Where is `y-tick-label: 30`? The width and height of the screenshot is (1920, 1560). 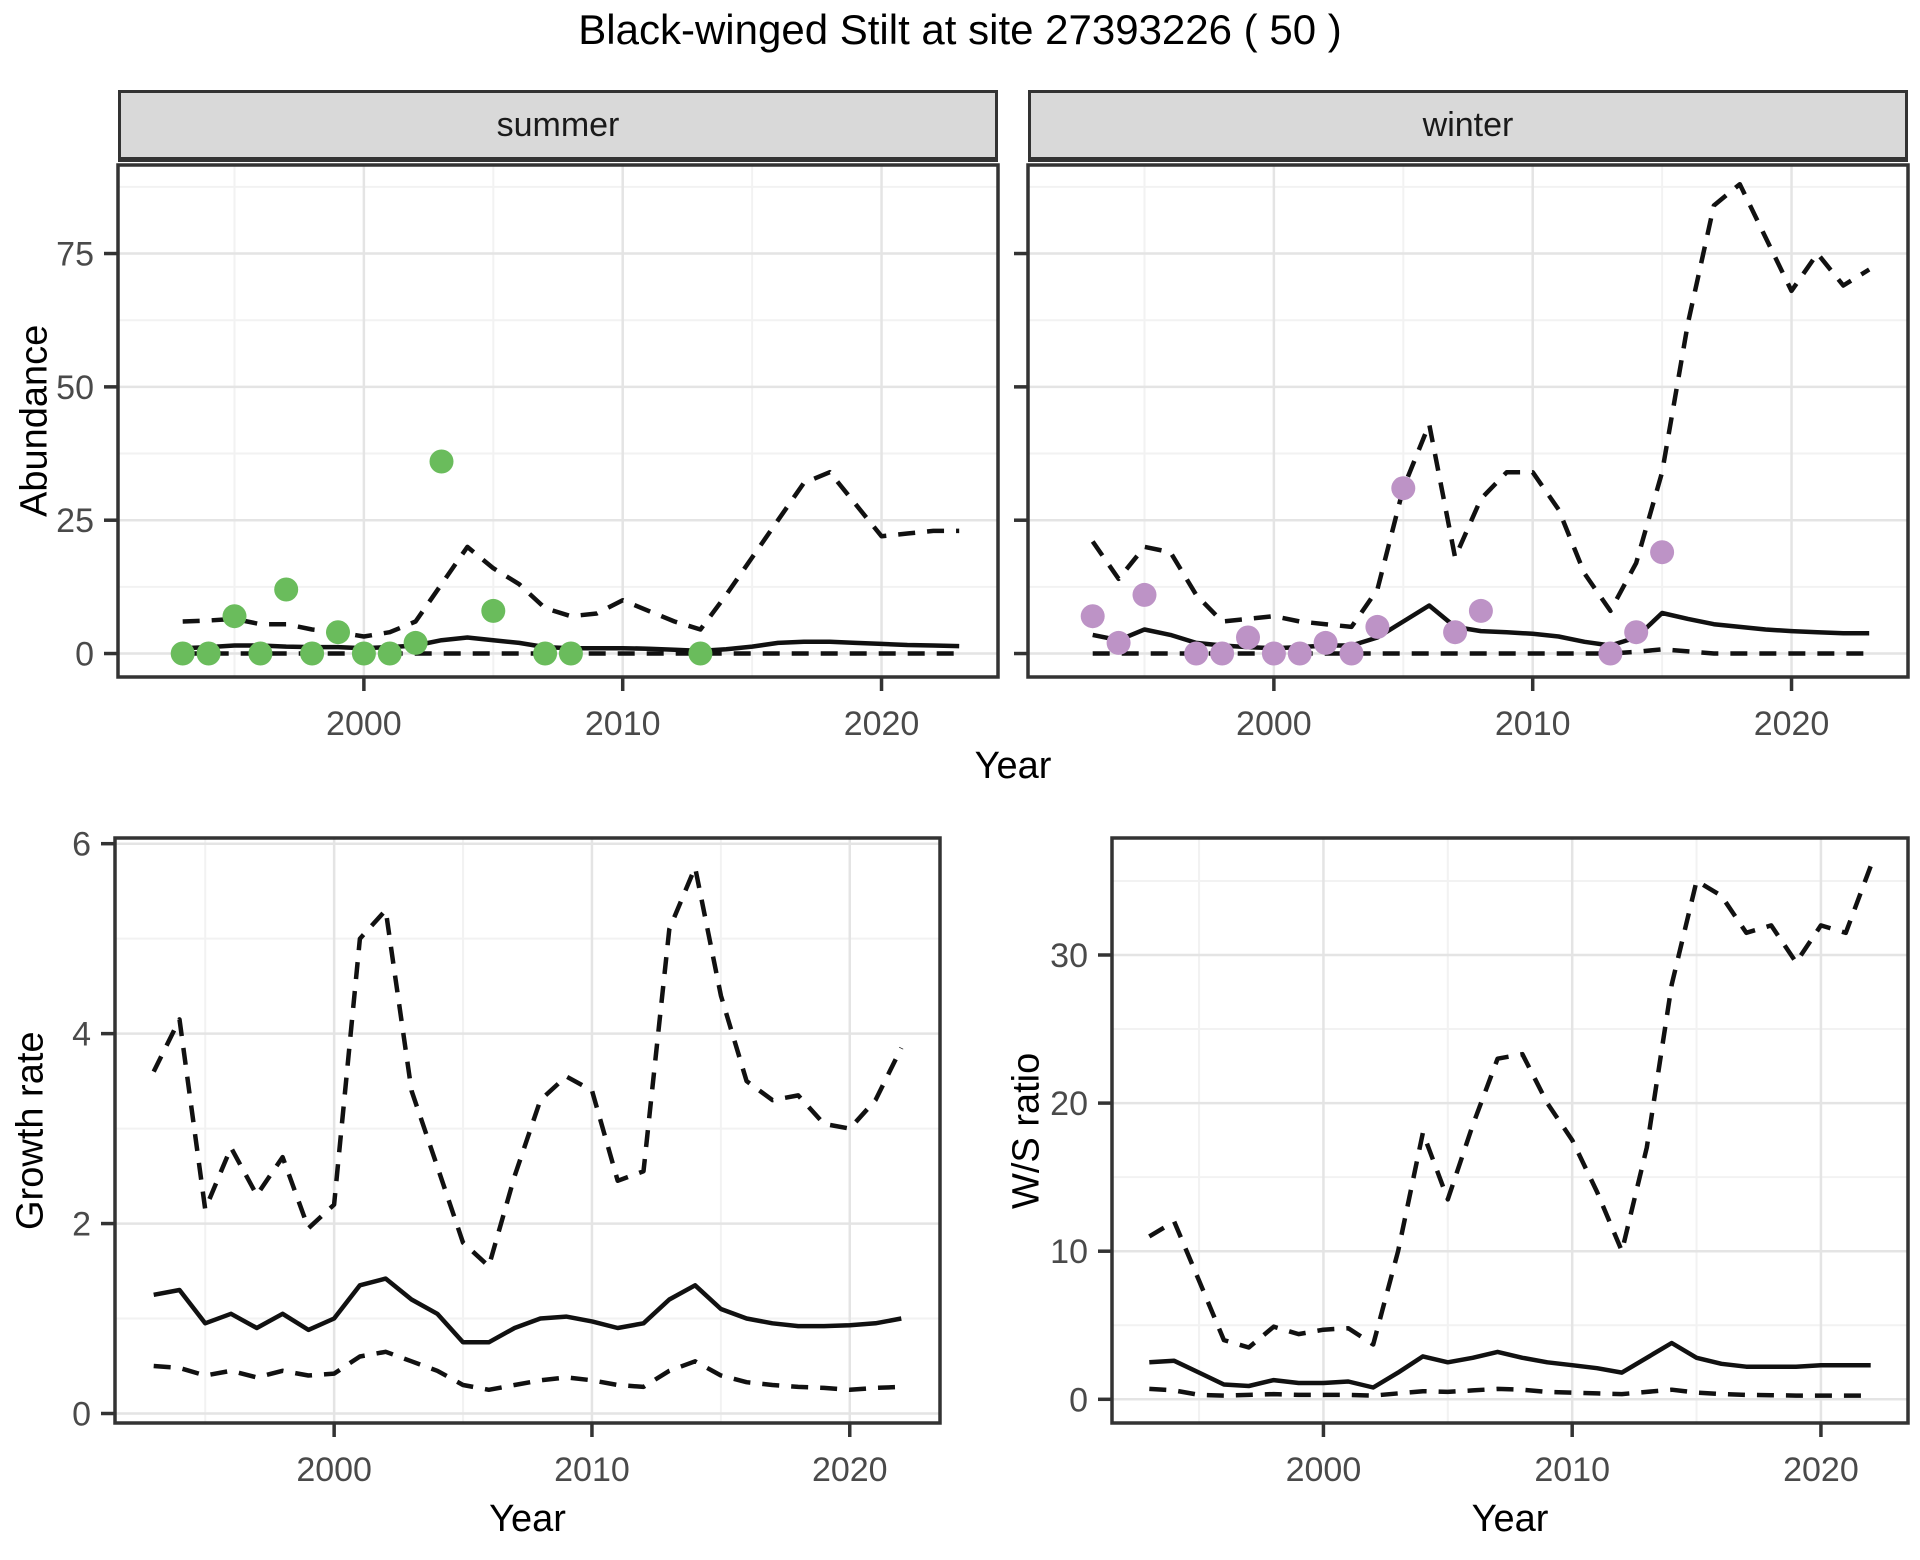
y-tick-label: 30 is located at coordinates (1069, 956).